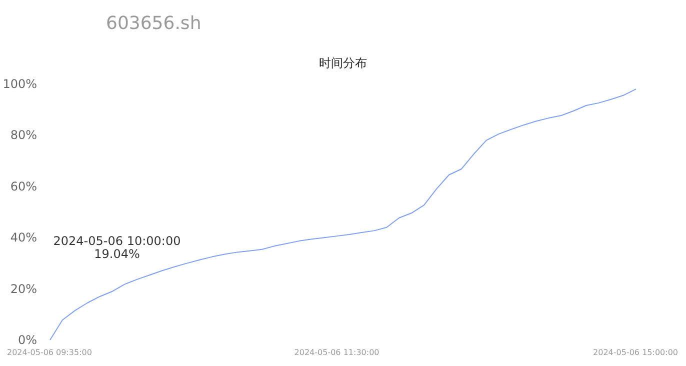 The height and width of the screenshot is (366, 686). Describe the element at coordinates (19, 84) in the screenshot. I see `y-tick-label: 100%` at that location.